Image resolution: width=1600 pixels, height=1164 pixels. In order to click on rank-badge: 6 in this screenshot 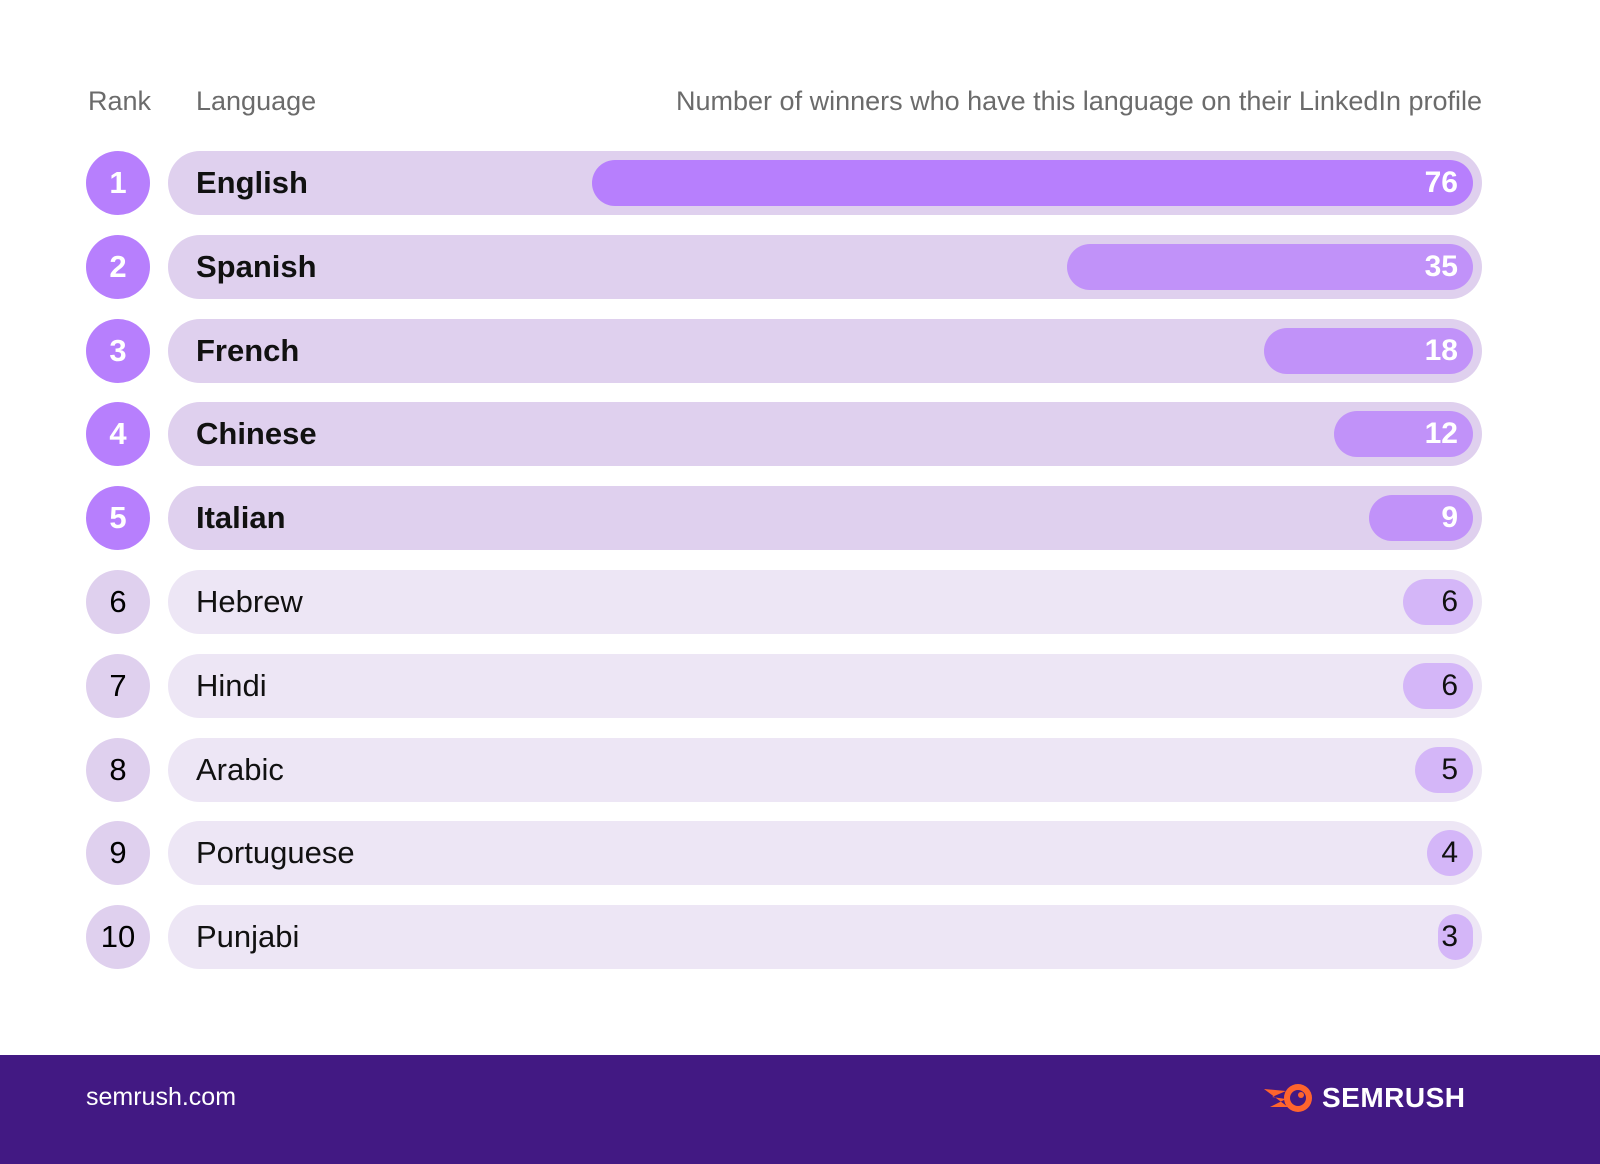, I will do `click(118, 602)`.